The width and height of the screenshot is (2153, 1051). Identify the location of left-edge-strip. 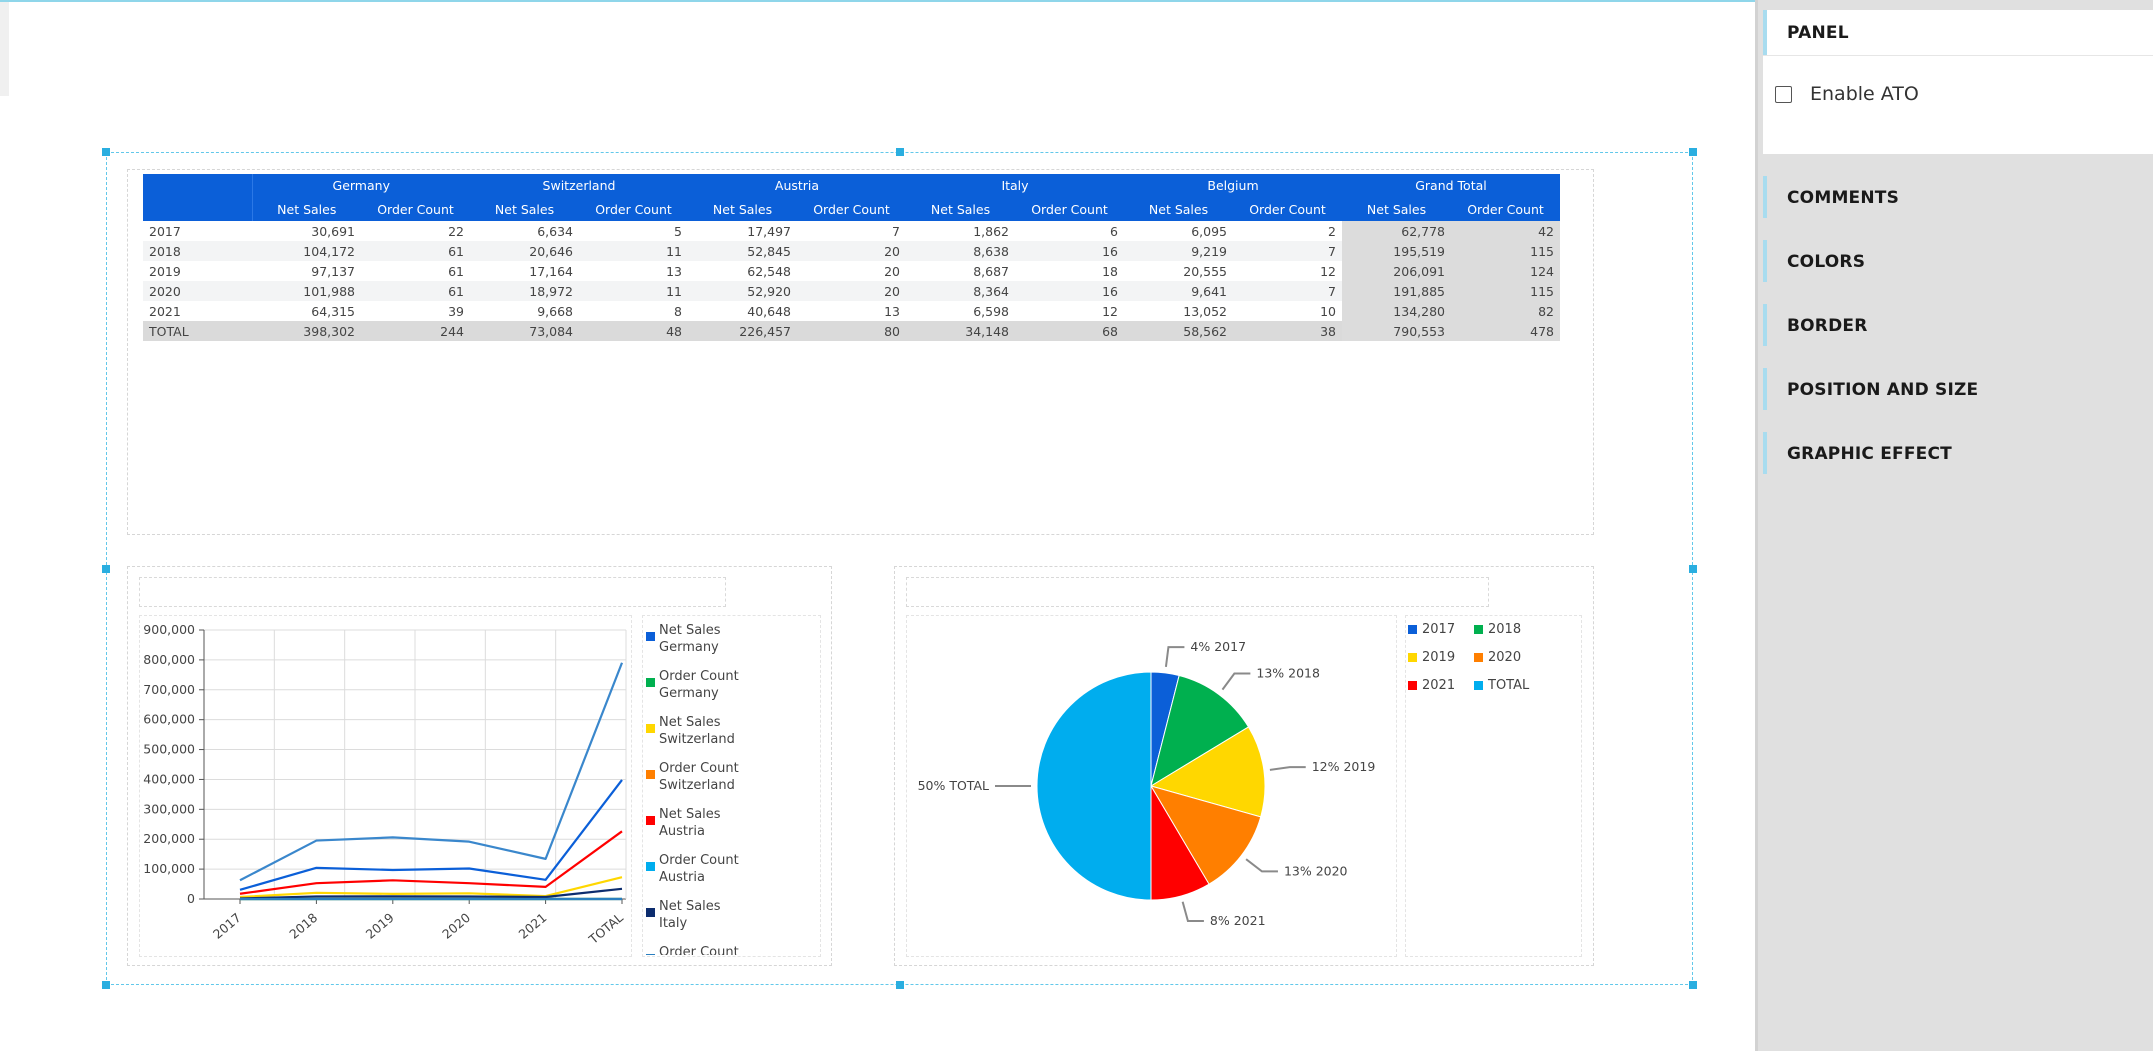
(4, 49).